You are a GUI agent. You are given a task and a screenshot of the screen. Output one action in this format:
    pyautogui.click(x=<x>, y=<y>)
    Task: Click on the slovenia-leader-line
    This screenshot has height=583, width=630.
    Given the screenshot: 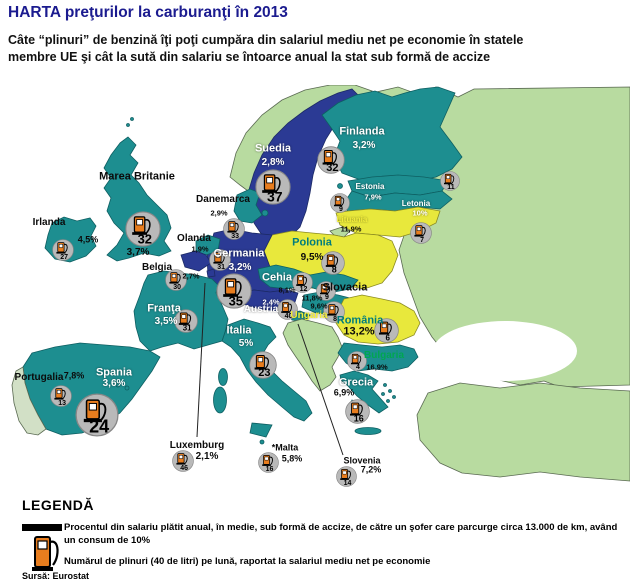 What is the action you would take?
    pyautogui.click(x=320, y=389)
    